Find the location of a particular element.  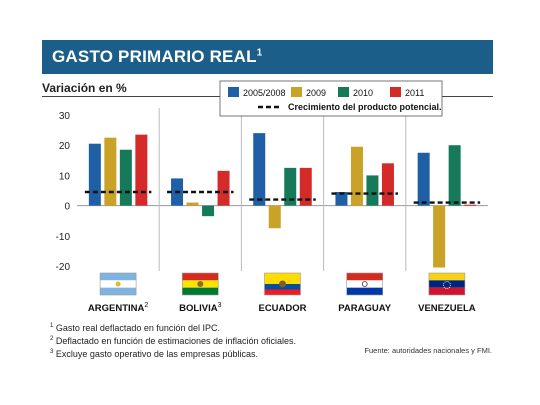

legend-swatch-2009 is located at coordinates (296, 92).